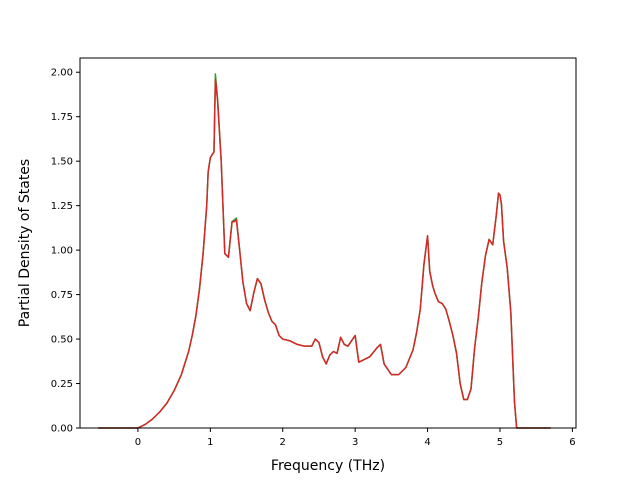  I want to click on x-axis-label: Frequency (THz), so click(328, 466).